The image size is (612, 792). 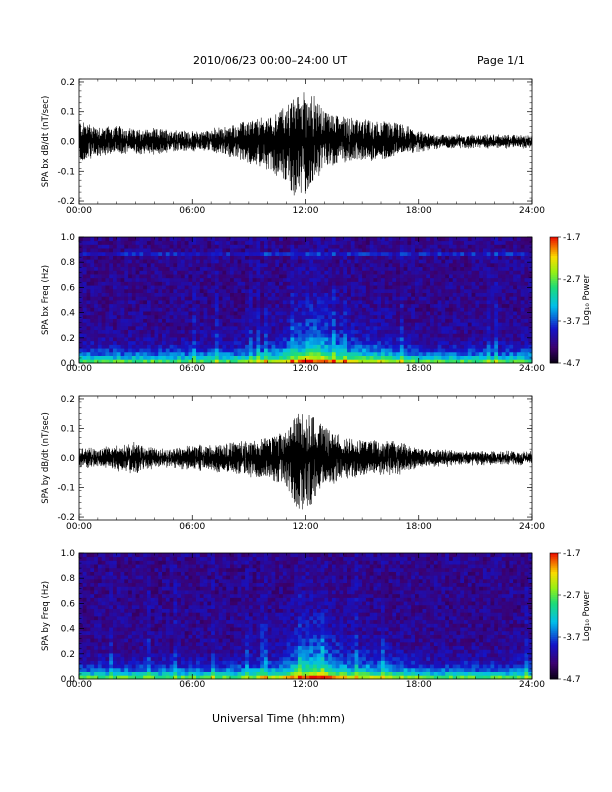 I want to click on x-tick-label: 12:00, so click(x=306, y=369).